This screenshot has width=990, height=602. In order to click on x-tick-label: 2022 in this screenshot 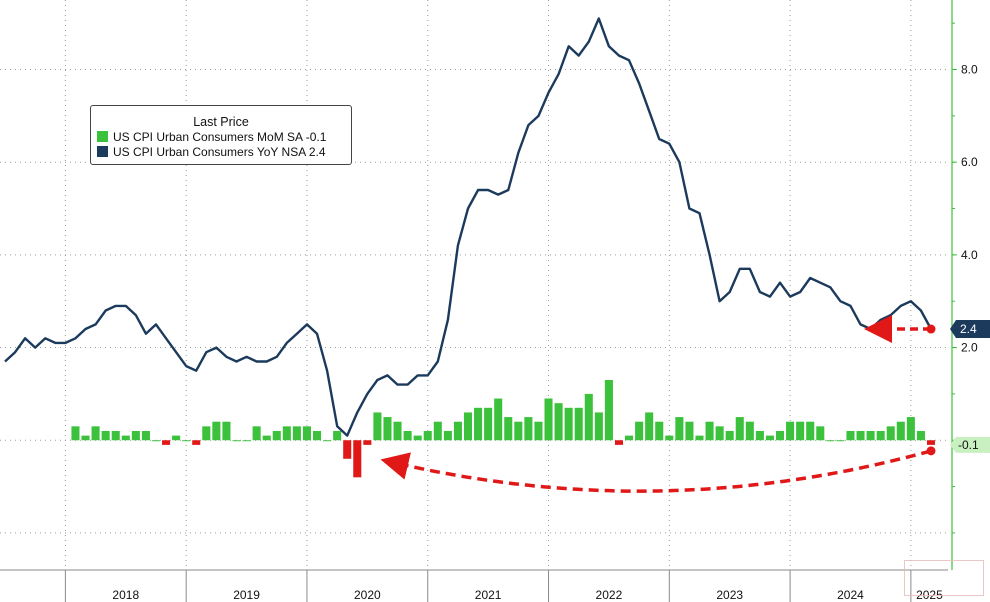, I will do `click(609, 595)`.